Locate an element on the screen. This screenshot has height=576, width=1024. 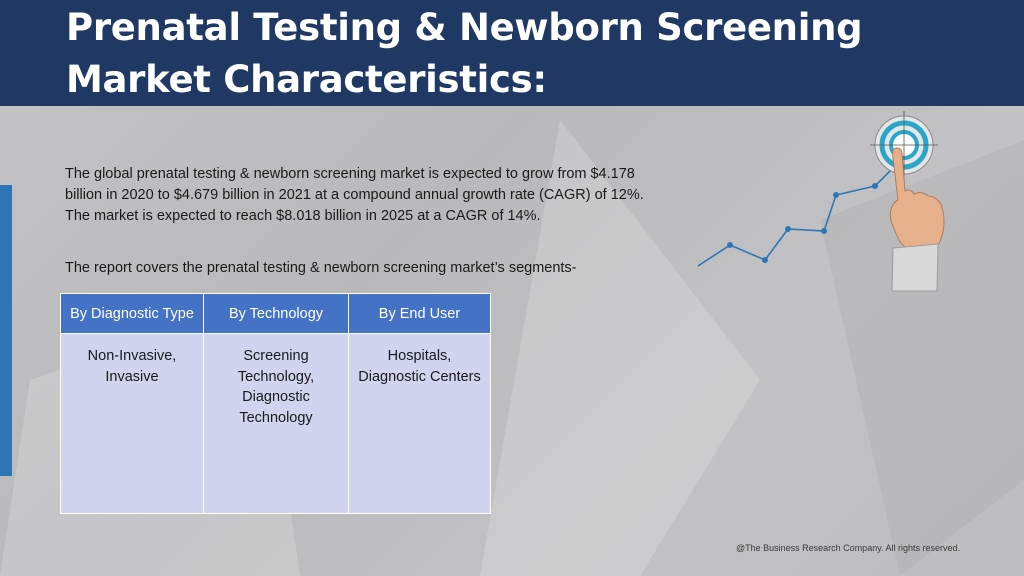
left-accent-bar is located at coordinates (6, 330).